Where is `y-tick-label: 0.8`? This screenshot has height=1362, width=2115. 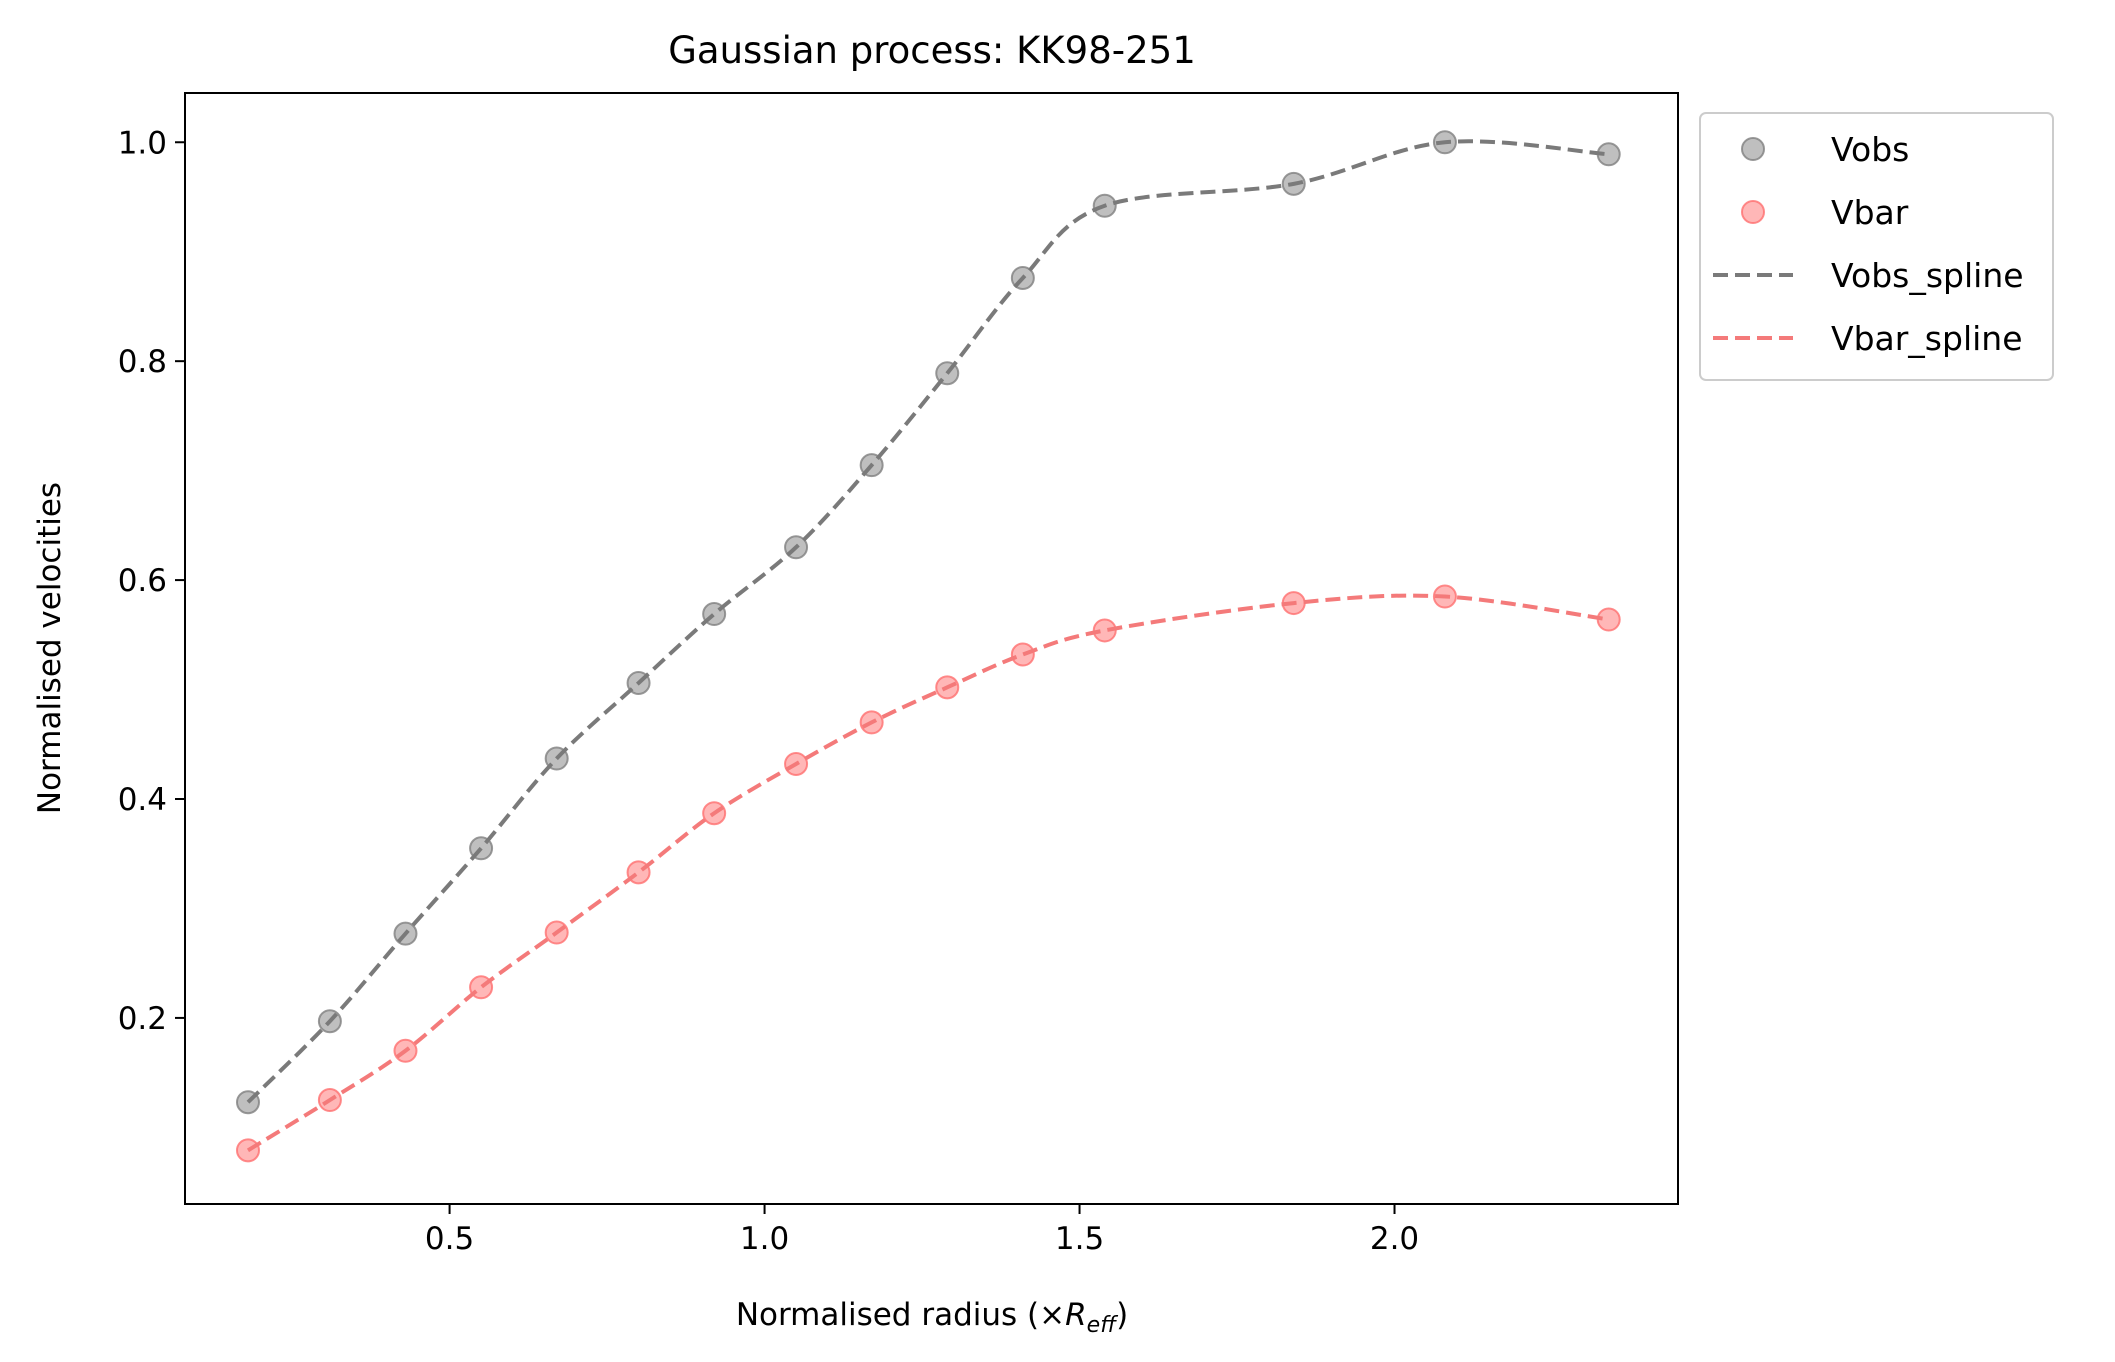 y-tick-label: 0.8 is located at coordinates (142, 362).